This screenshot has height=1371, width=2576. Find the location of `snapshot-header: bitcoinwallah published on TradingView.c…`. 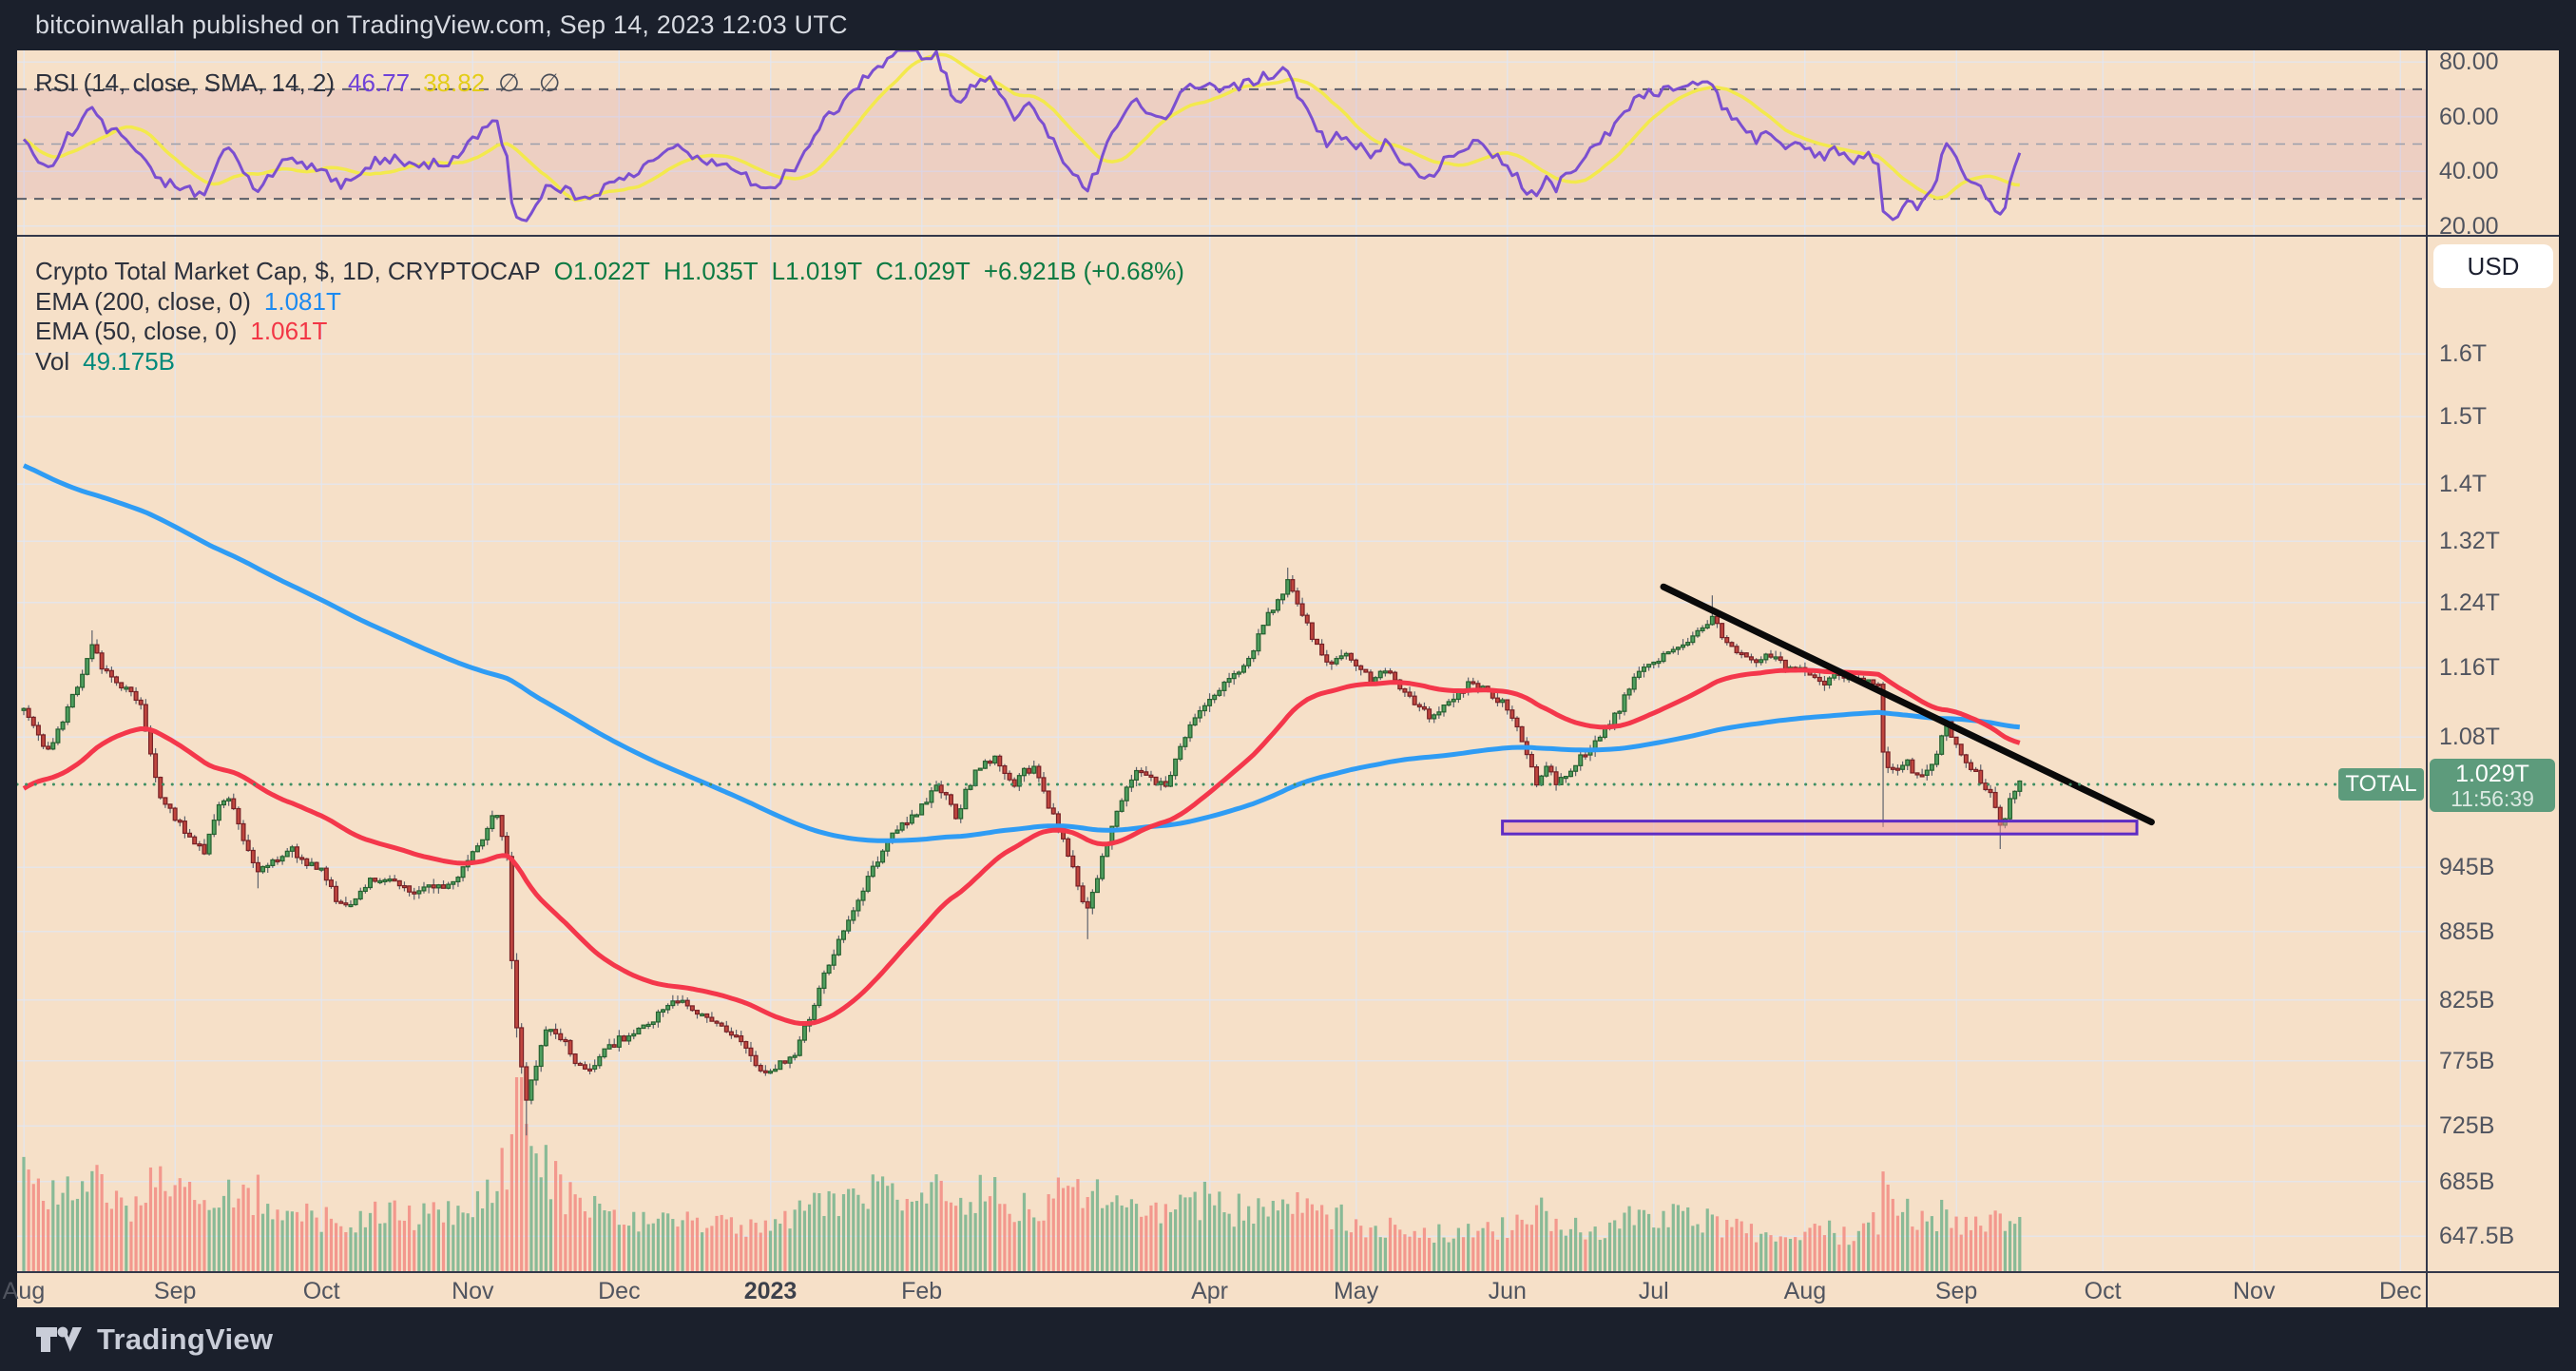

snapshot-header: bitcoinwallah published on TradingView.c… is located at coordinates (1288, 25).